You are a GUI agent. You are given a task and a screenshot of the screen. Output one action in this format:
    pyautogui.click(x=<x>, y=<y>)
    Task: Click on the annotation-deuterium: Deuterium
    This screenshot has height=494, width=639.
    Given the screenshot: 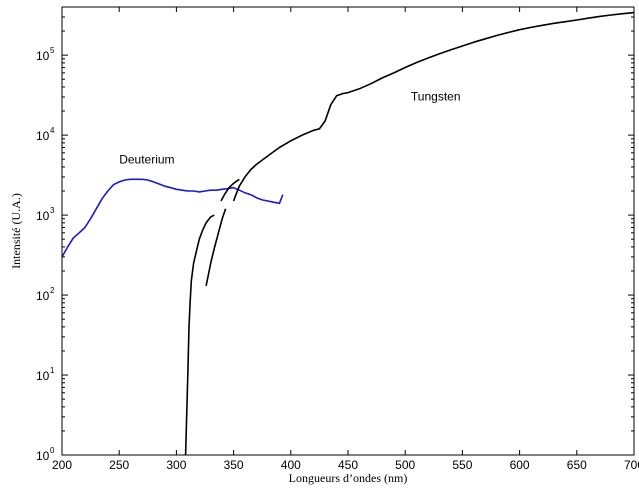 What is the action you would take?
    pyautogui.click(x=146, y=160)
    